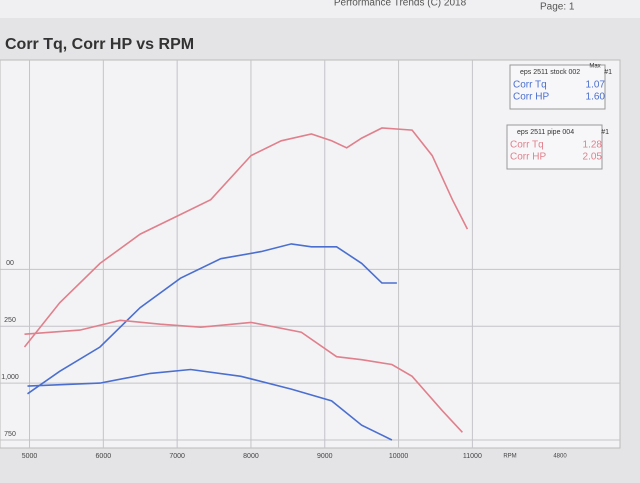 The width and height of the screenshot is (640, 483). Describe the element at coordinates (104, 456) in the screenshot. I see `x-tick-label: 6000` at that location.